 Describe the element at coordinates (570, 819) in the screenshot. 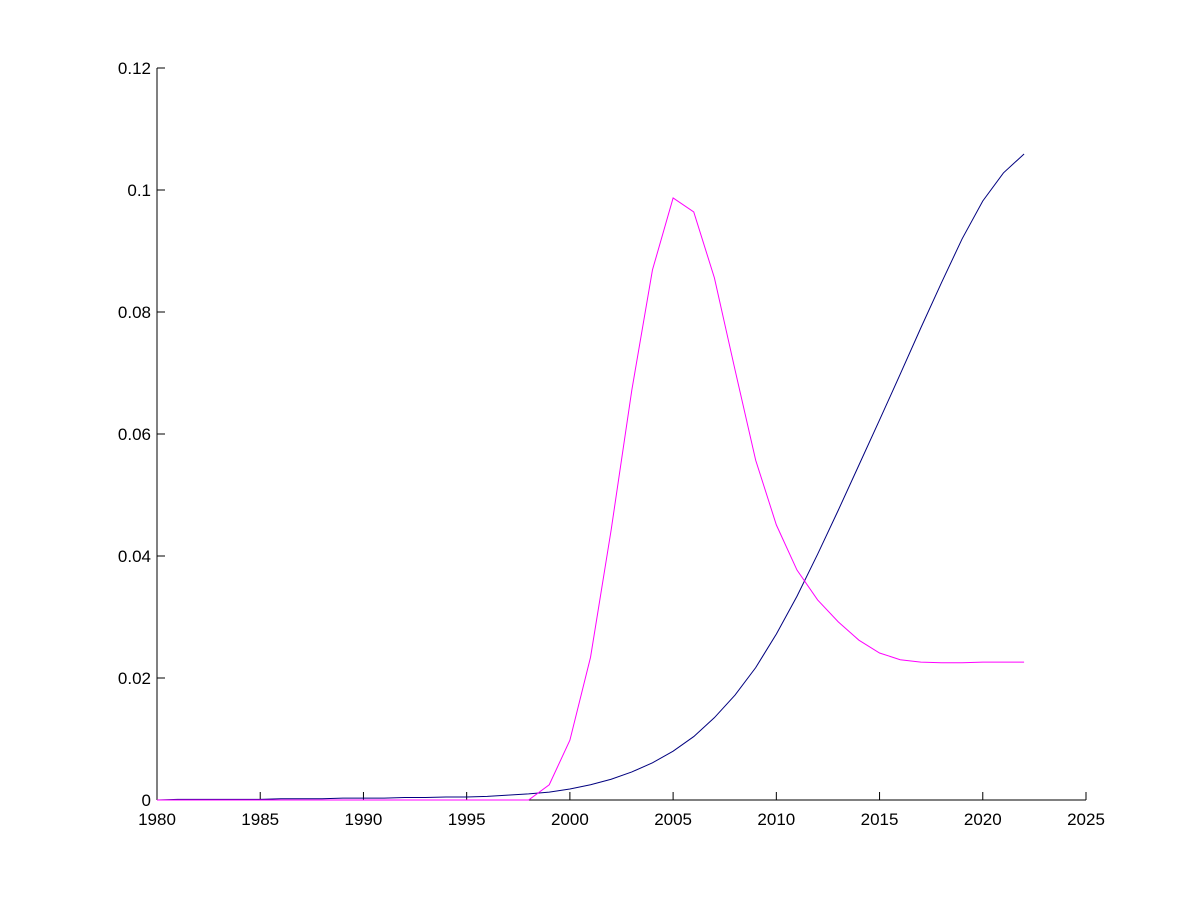

I see `x-tick-label: 2000` at that location.